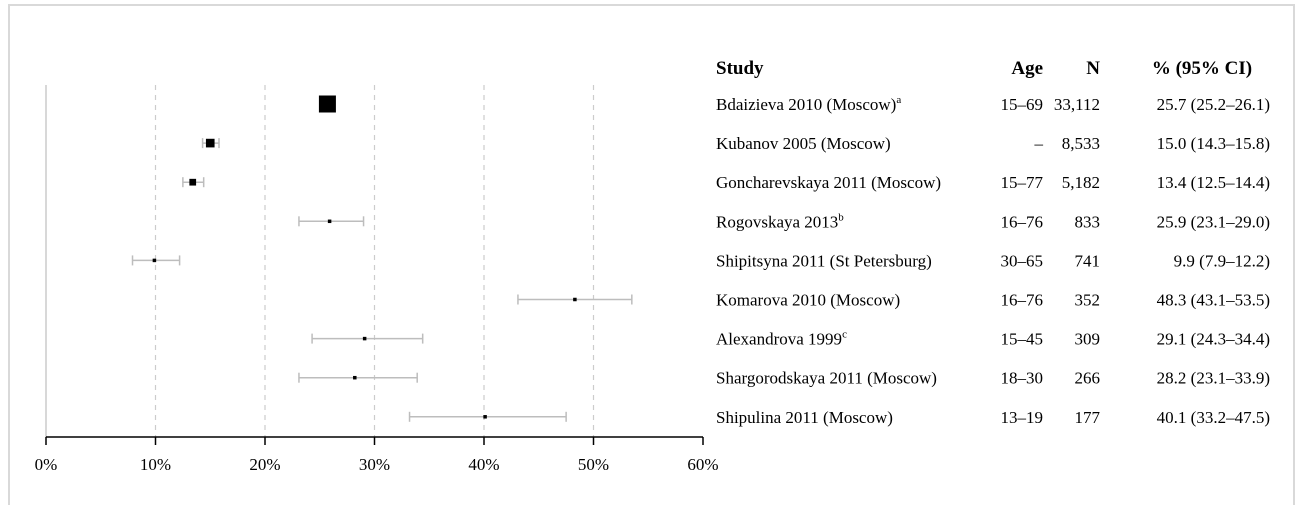 The height and width of the screenshot is (509, 1303). What do you see at coordinates (984, 68) in the screenshot?
I see `table-header: Study Age N % (95% CI)` at bounding box center [984, 68].